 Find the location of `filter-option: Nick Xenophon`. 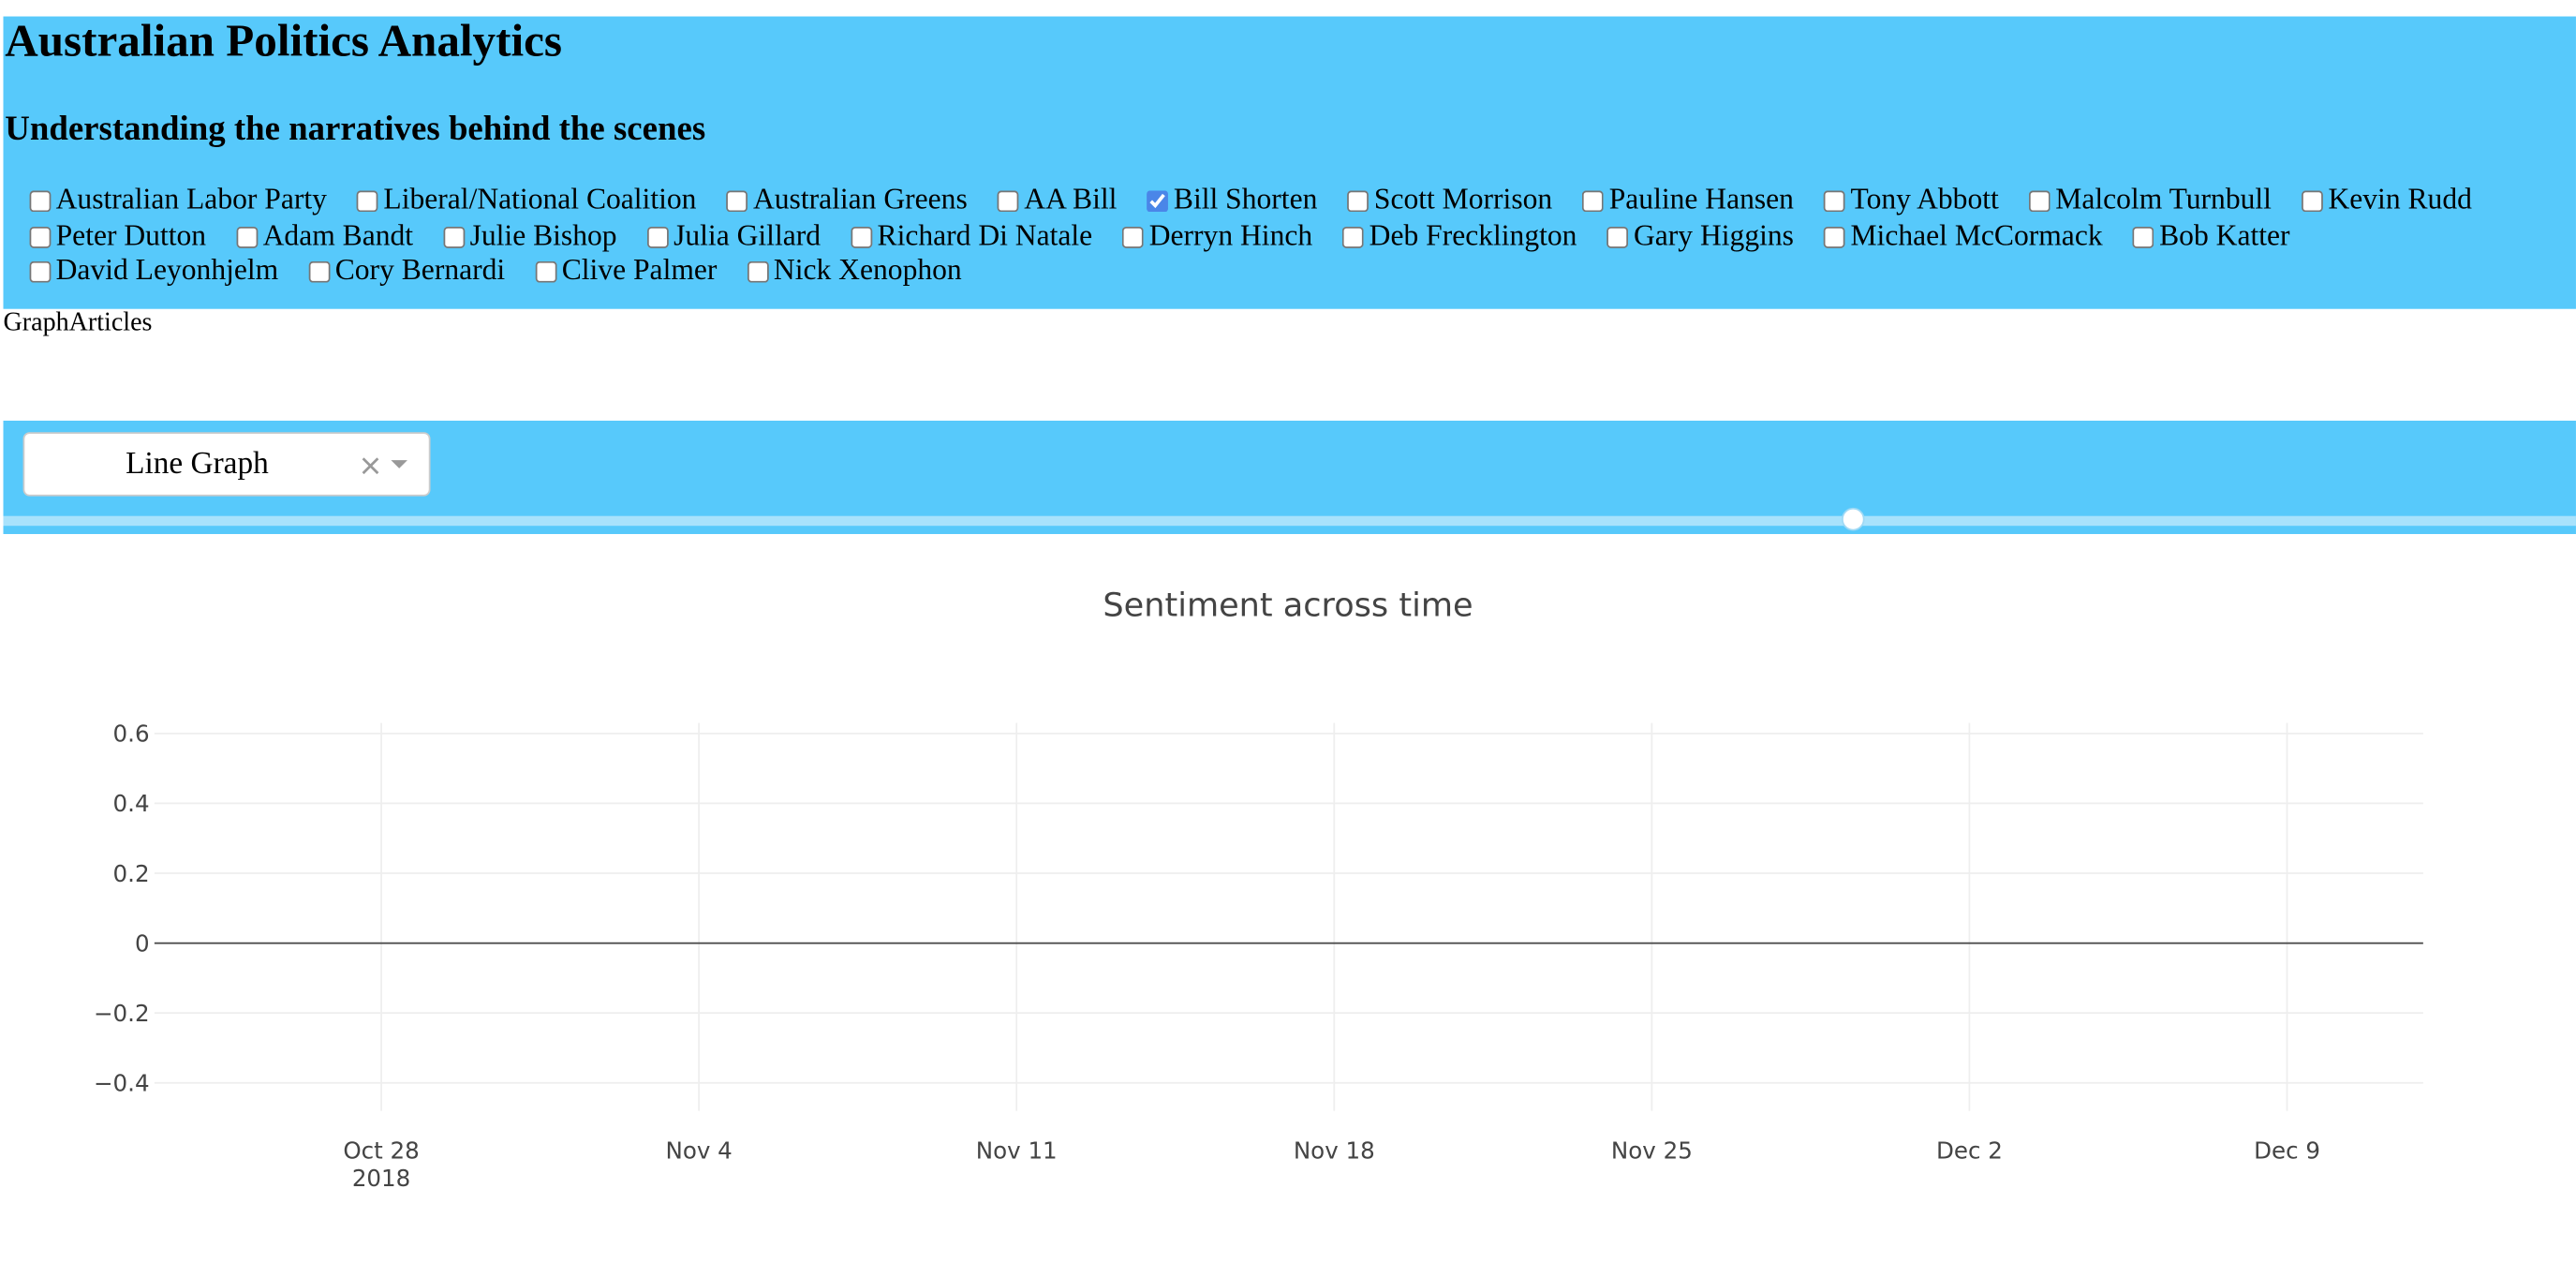

filter-option: Nick Xenophon is located at coordinates (849, 270).